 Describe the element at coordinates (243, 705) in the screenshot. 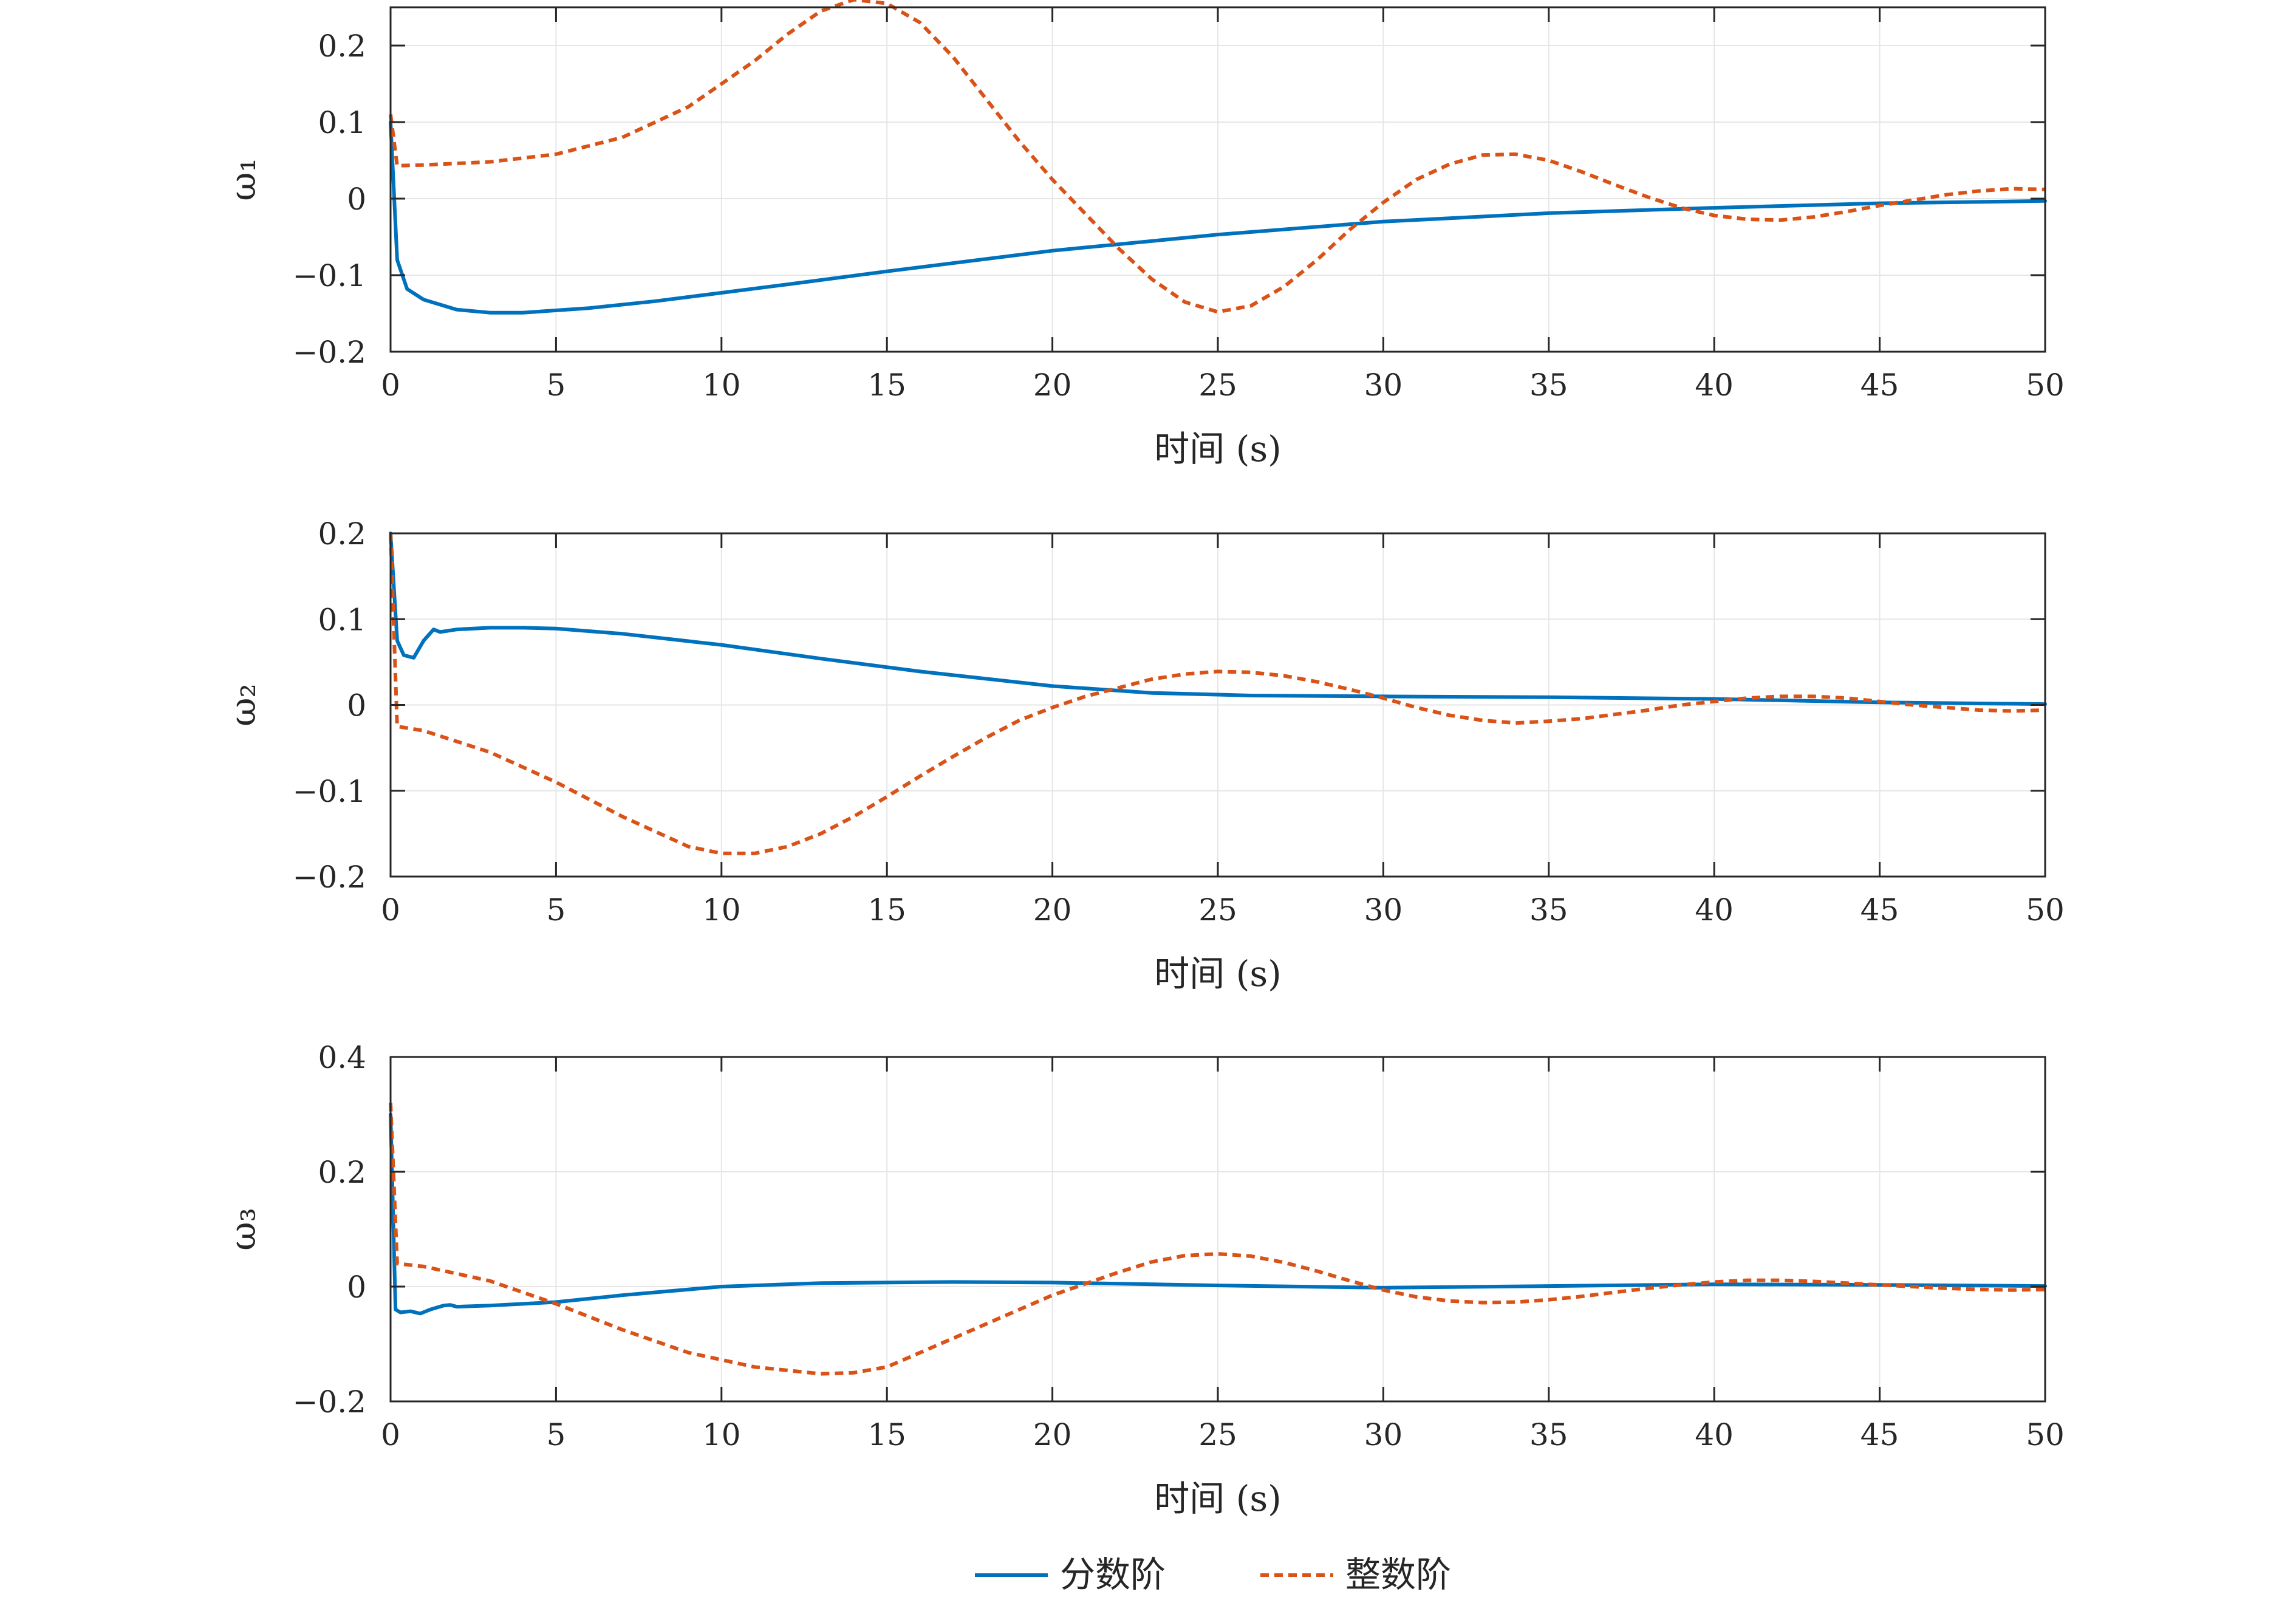

I see `y-axis-title: ω₂` at that location.